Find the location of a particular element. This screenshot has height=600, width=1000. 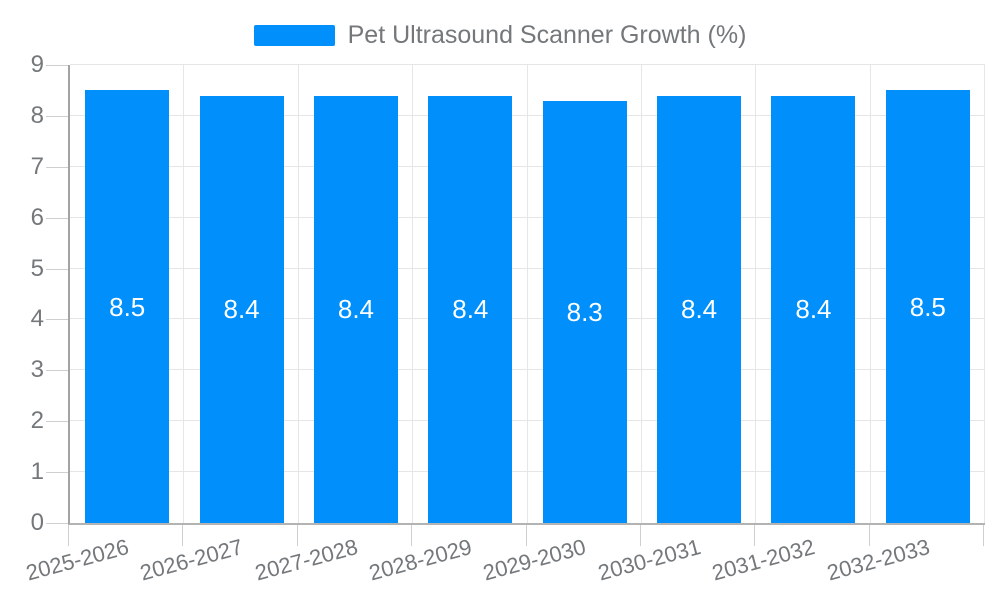

y-axis-label: 6 is located at coordinates (37, 217).